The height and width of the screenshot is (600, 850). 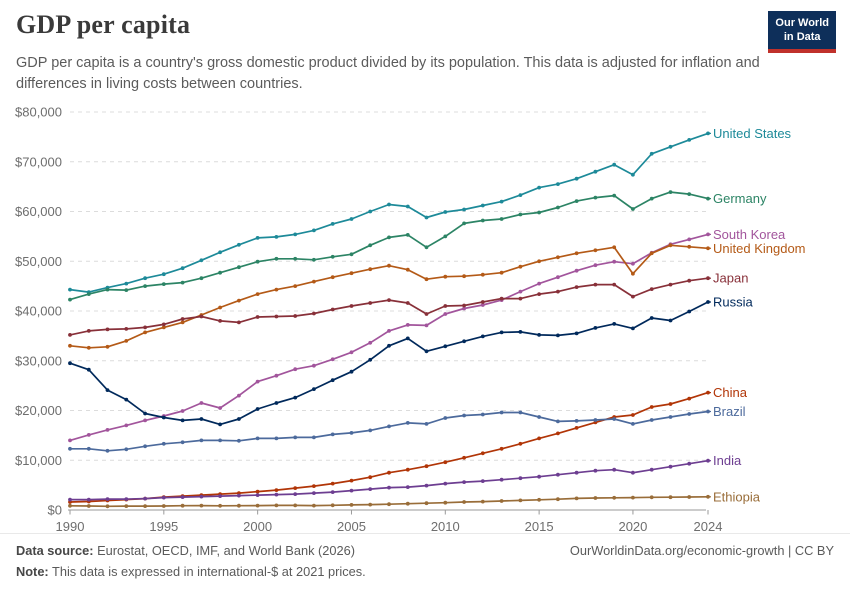 What do you see at coordinates (802, 32) in the screenshot?
I see `owid-logo: Our World in Data` at bounding box center [802, 32].